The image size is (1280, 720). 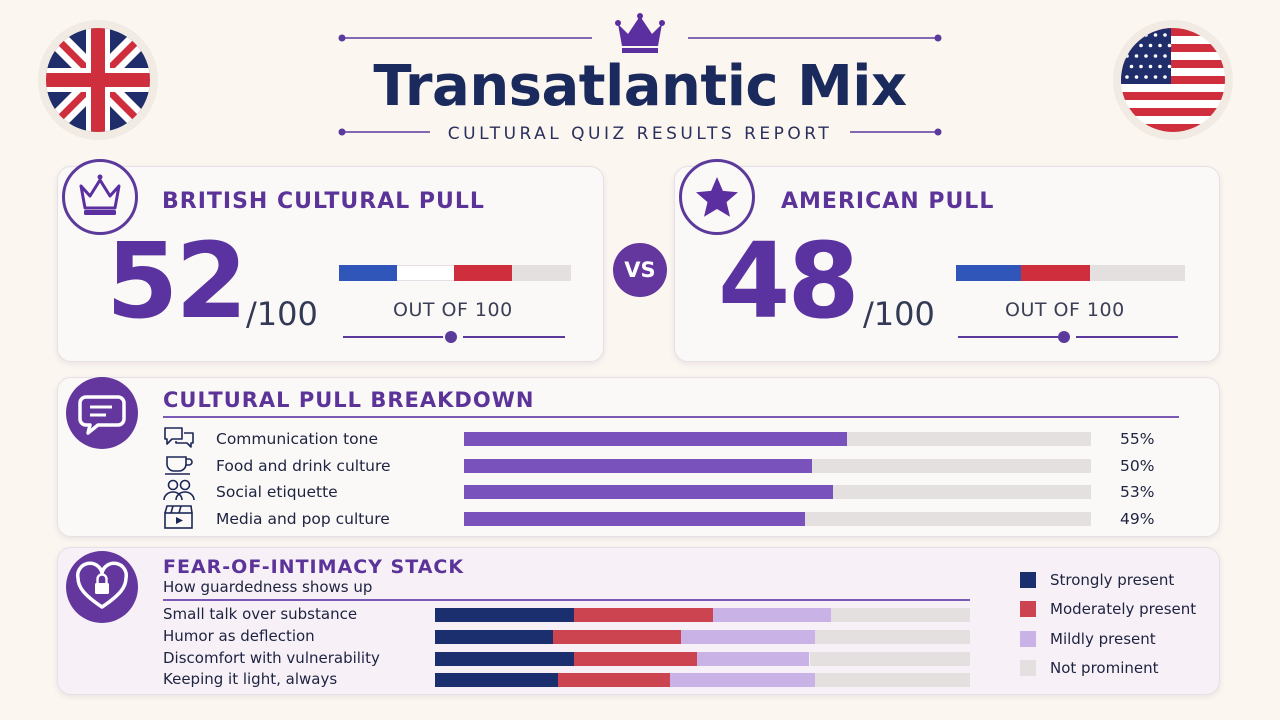 I want to click on british-flag-bar-white, so click(x=425, y=273).